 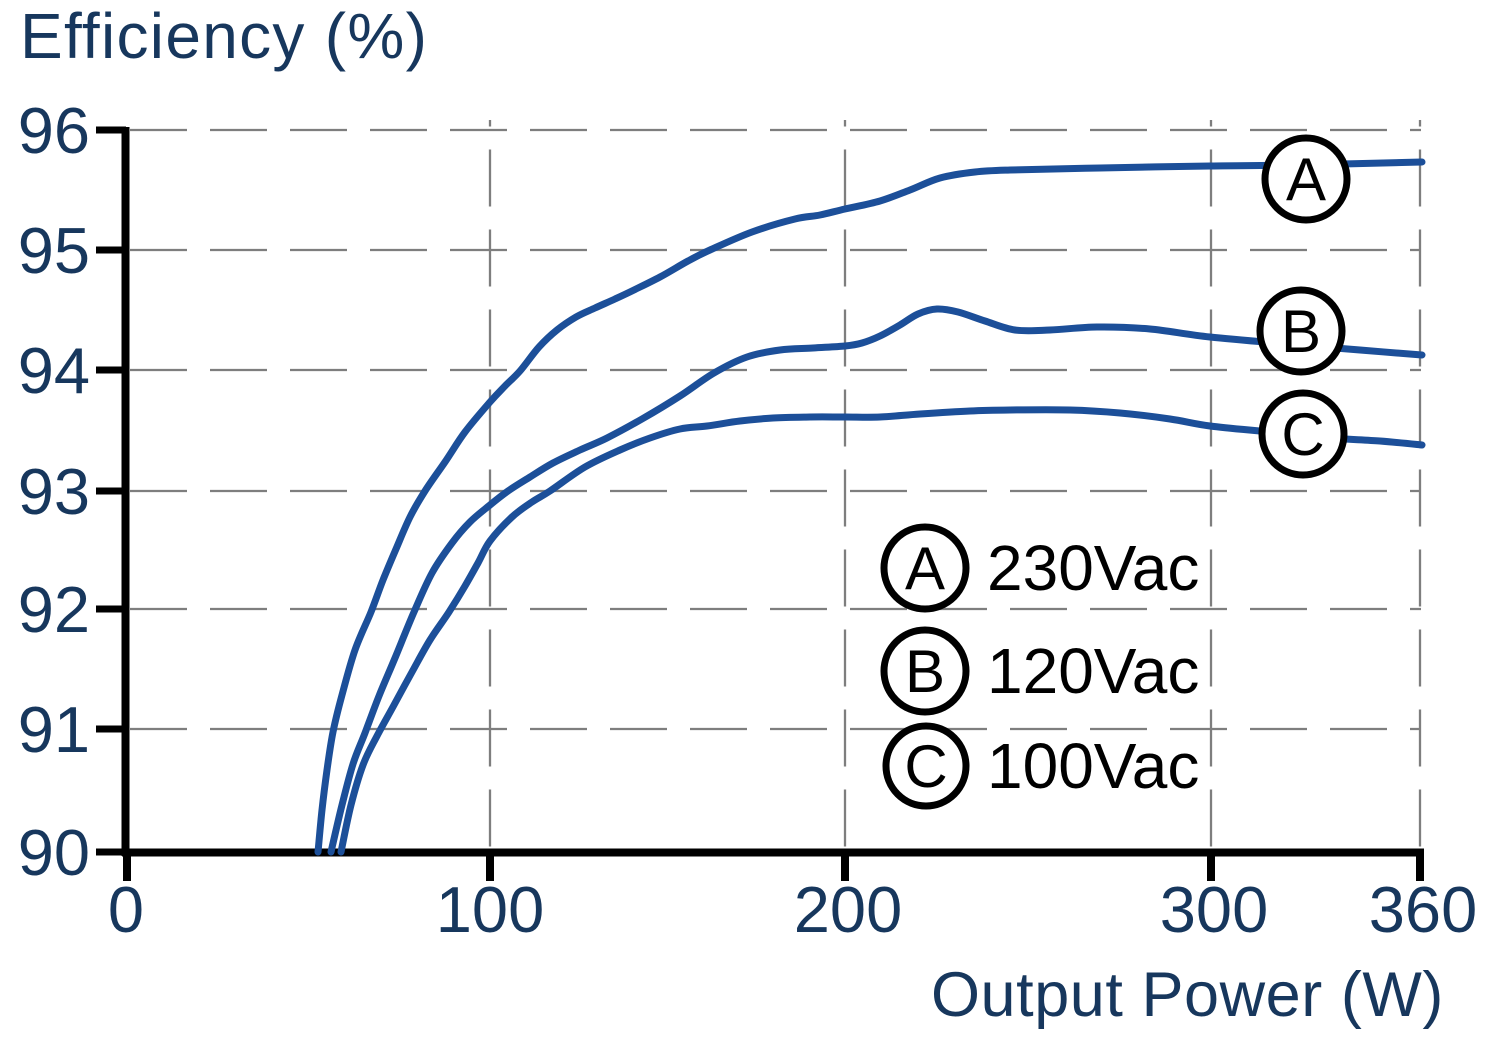 What do you see at coordinates (54, 250) in the screenshot?
I see `svg-text: 95` at bounding box center [54, 250].